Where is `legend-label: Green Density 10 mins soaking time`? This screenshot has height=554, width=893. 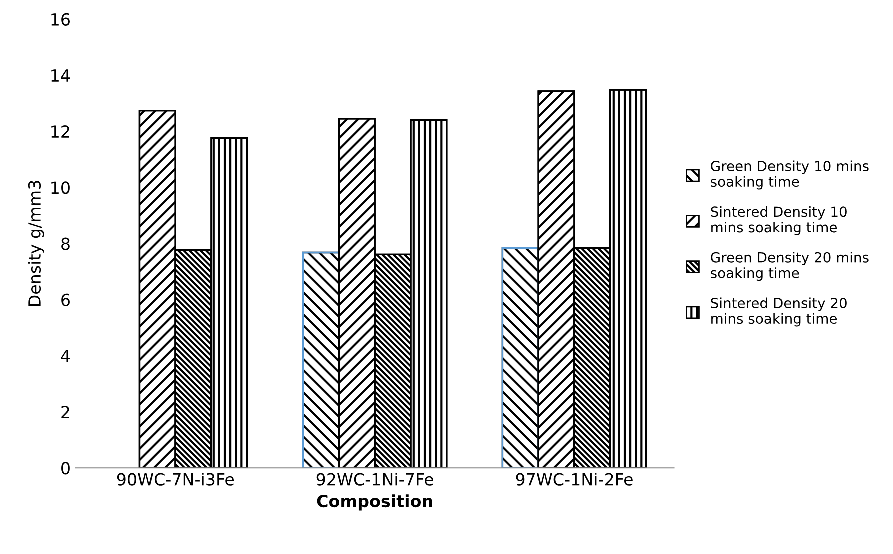 legend-label: Green Density 10 mins soaking time is located at coordinates (790, 175).